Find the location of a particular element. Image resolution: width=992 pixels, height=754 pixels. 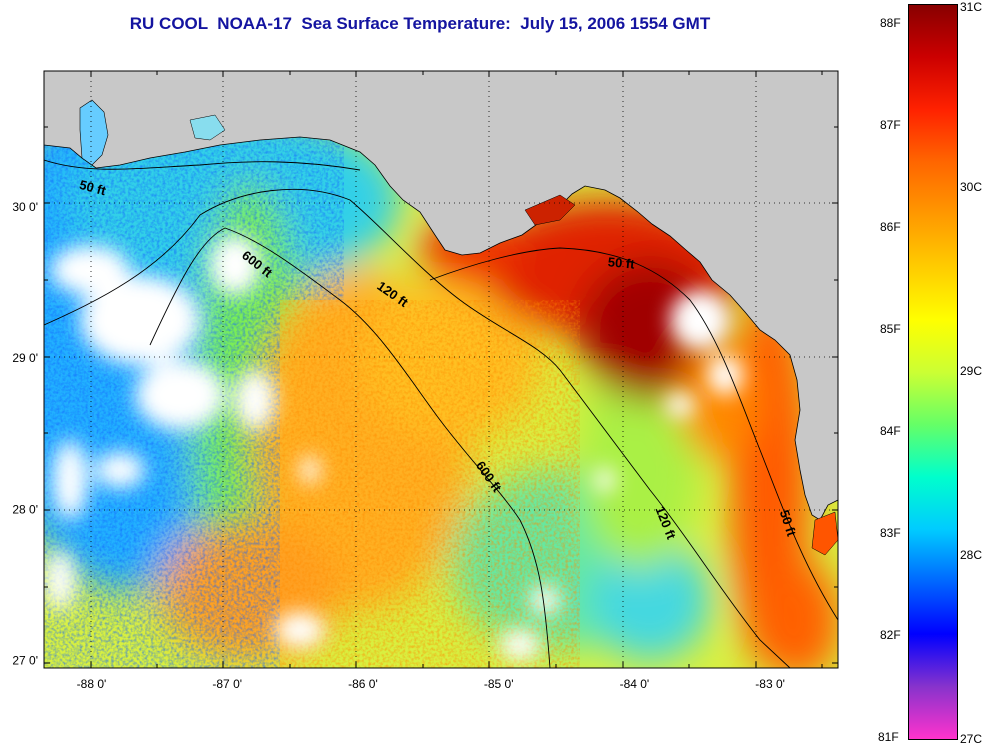

warm-coast-east-south is located at coordinates (799, 614).